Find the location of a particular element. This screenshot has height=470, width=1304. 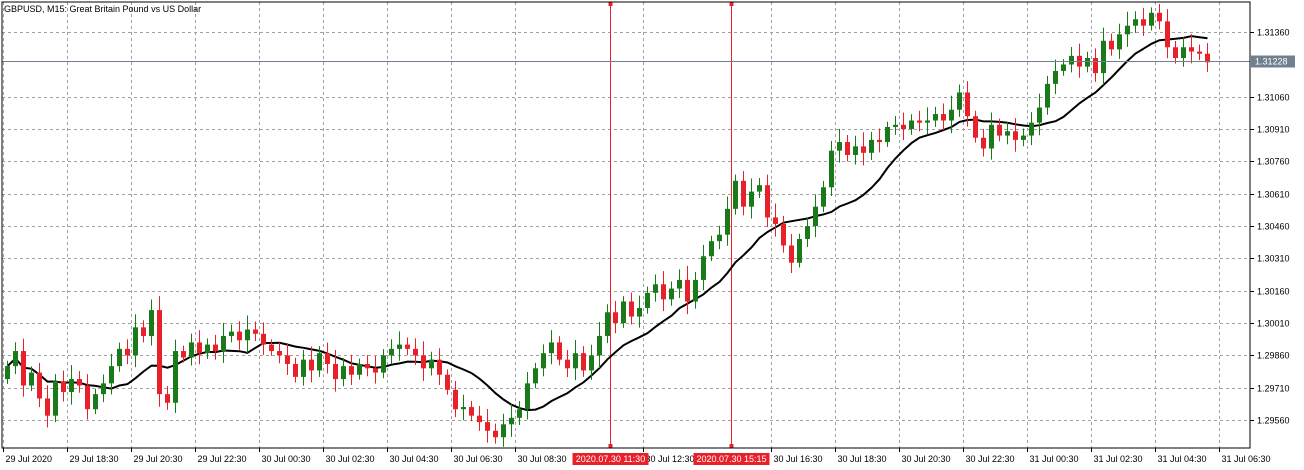

marker-handle-bottom is located at coordinates (610, 446).